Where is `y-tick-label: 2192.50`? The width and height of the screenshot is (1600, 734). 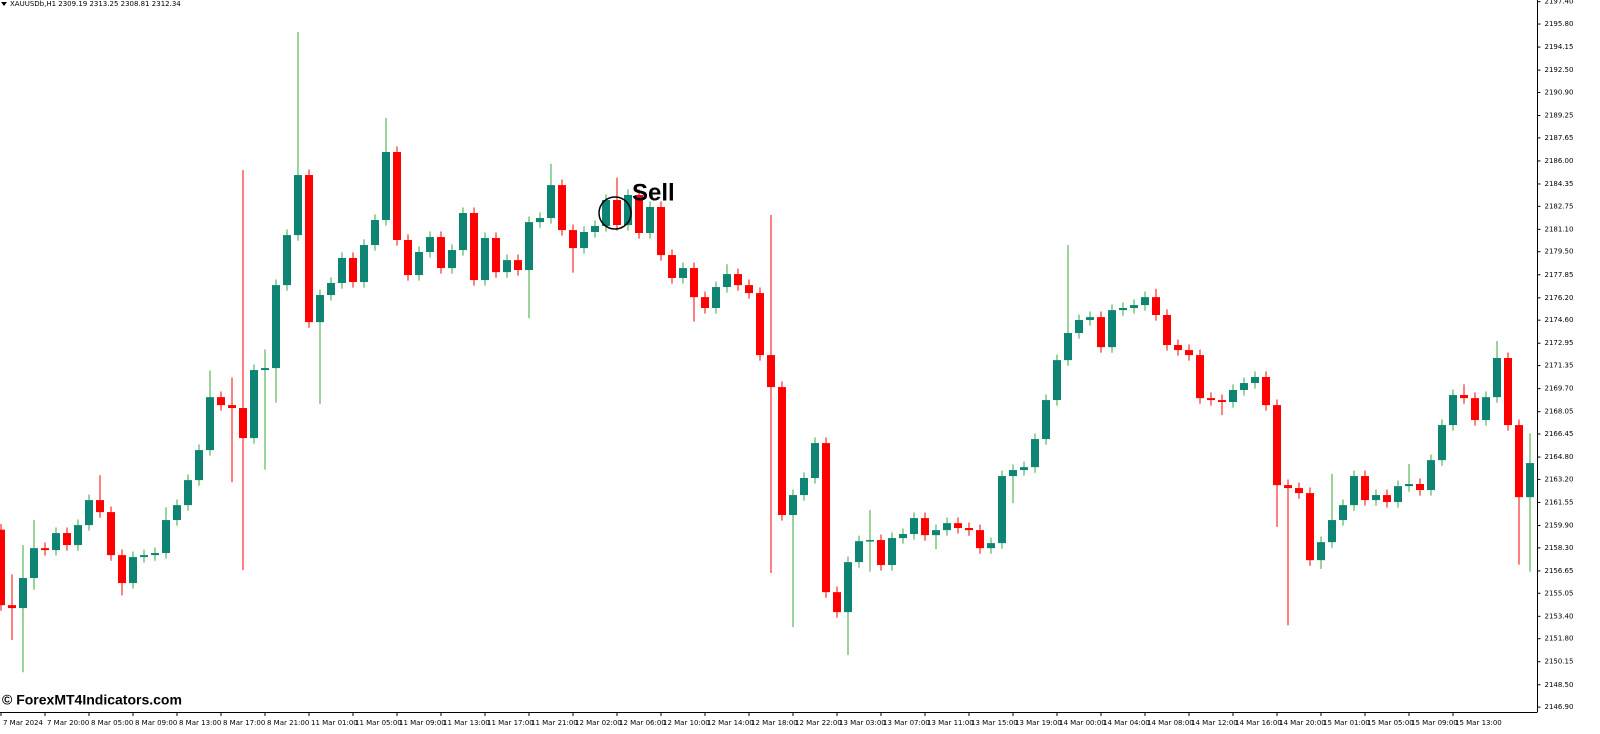
y-tick-label: 2192.50 is located at coordinates (1559, 70).